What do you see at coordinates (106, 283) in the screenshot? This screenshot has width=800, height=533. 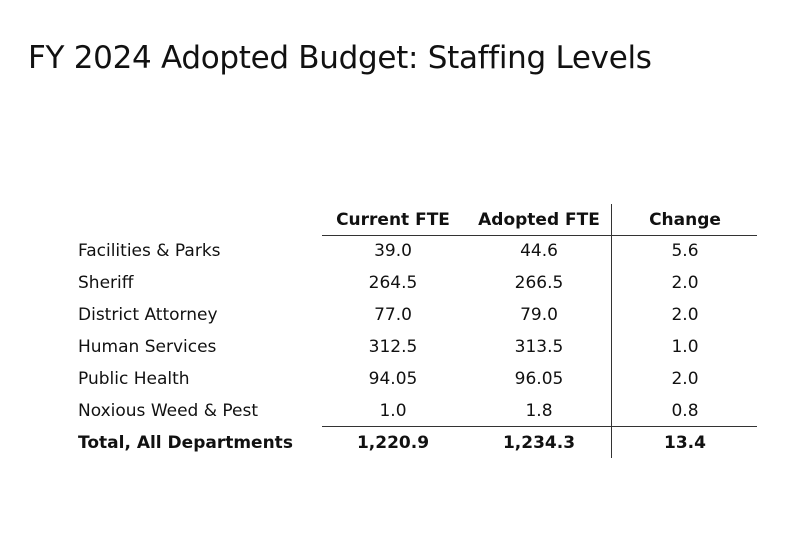 I see `row-label: Sheriff` at bounding box center [106, 283].